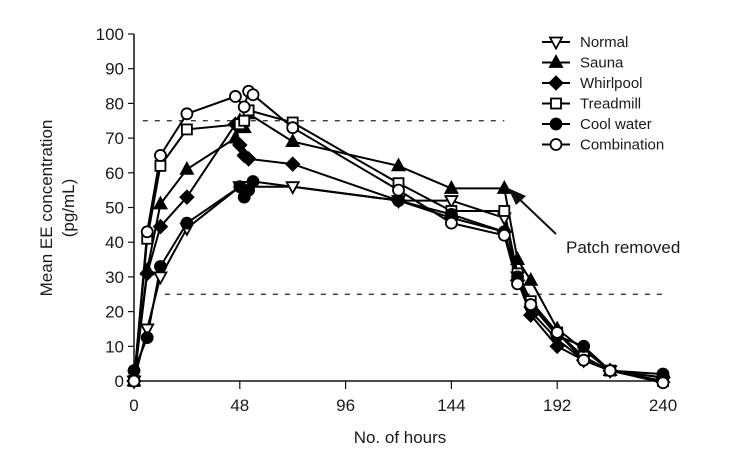  Describe the element at coordinates (114, 69) in the screenshot. I see `y-tick-label: 90` at that location.